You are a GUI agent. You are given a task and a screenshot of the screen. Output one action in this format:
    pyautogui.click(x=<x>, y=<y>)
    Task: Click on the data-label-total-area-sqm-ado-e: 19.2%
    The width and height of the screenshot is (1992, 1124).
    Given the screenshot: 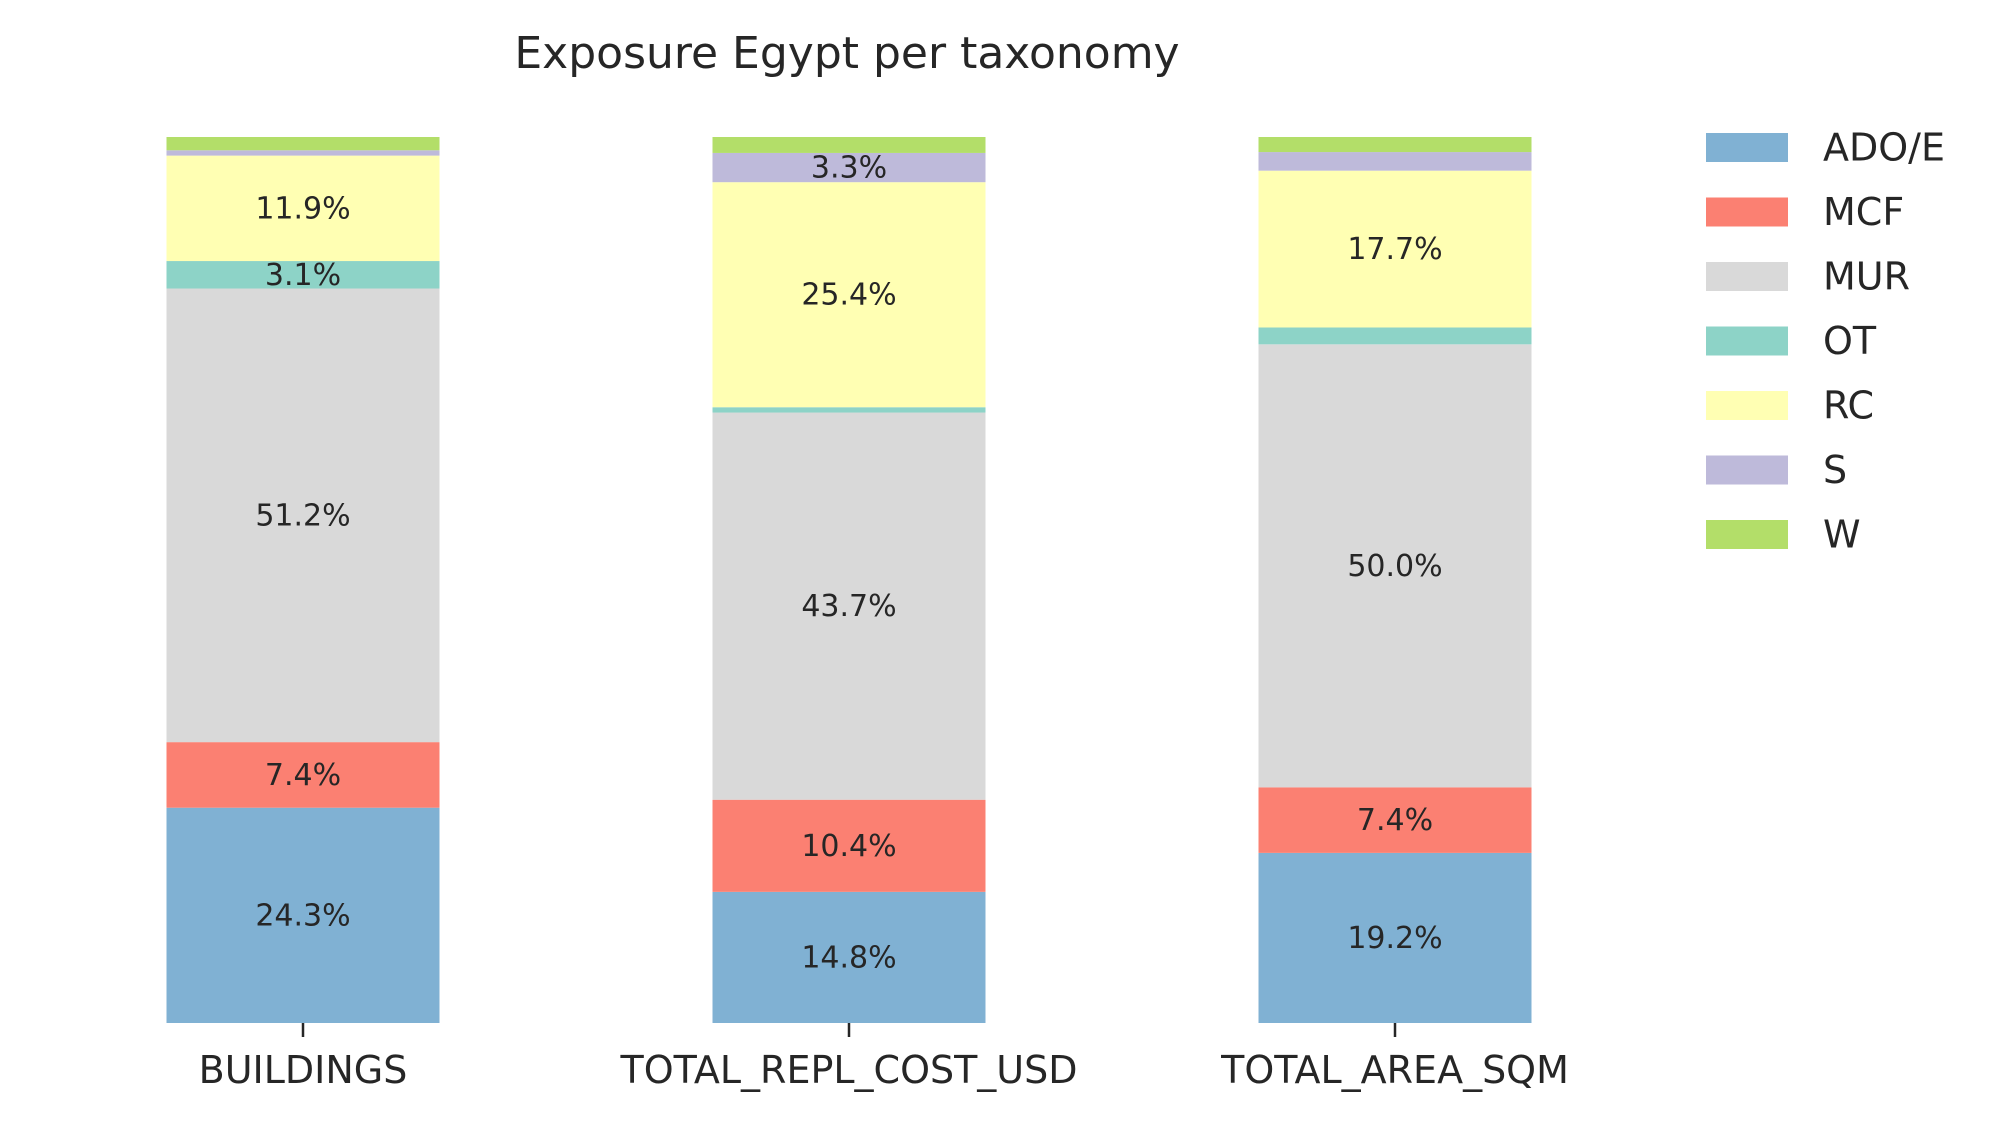 What is the action you would take?
    pyautogui.click(x=1394, y=938)
    